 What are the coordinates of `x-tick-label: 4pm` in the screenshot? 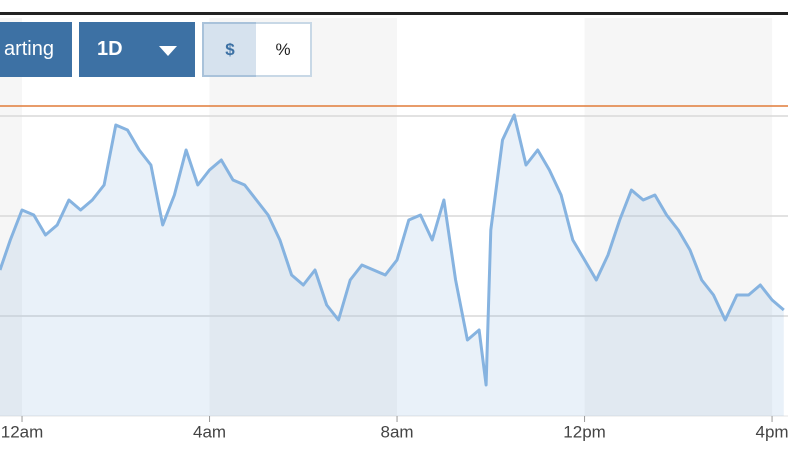 It's located at (772, 431).